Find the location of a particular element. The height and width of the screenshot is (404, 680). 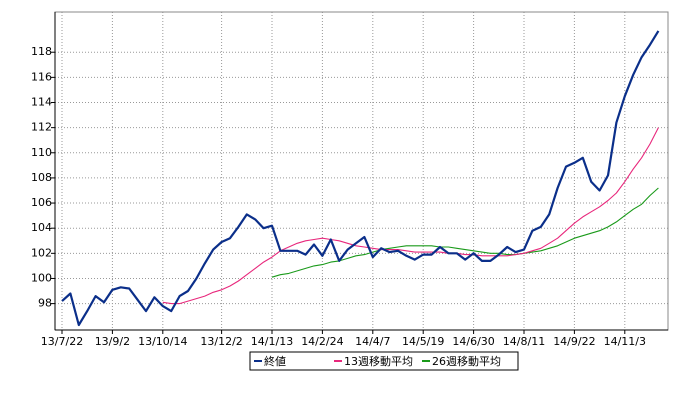

y-tick-label: 100 is located at coordinates (41, 277).